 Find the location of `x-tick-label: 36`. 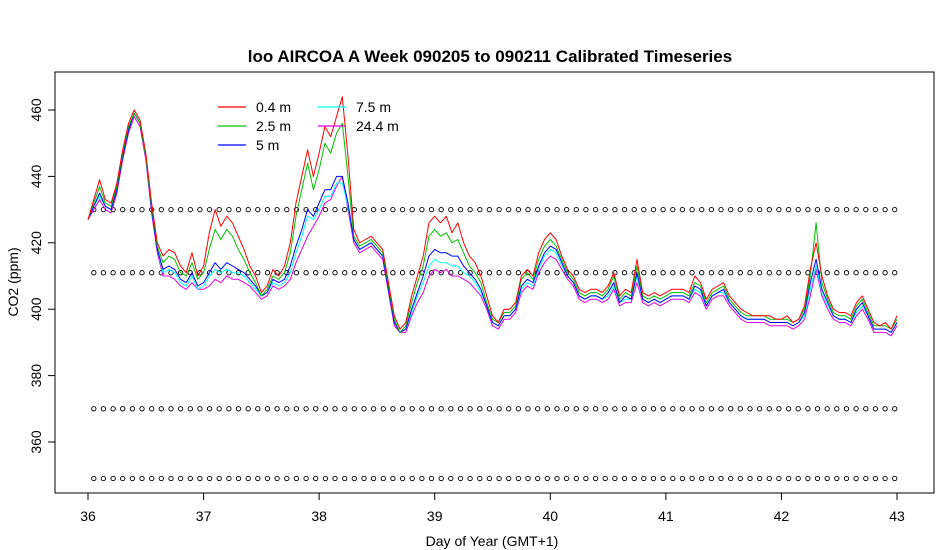

x-tick-label: 36 is located at coordinates (88, 516).